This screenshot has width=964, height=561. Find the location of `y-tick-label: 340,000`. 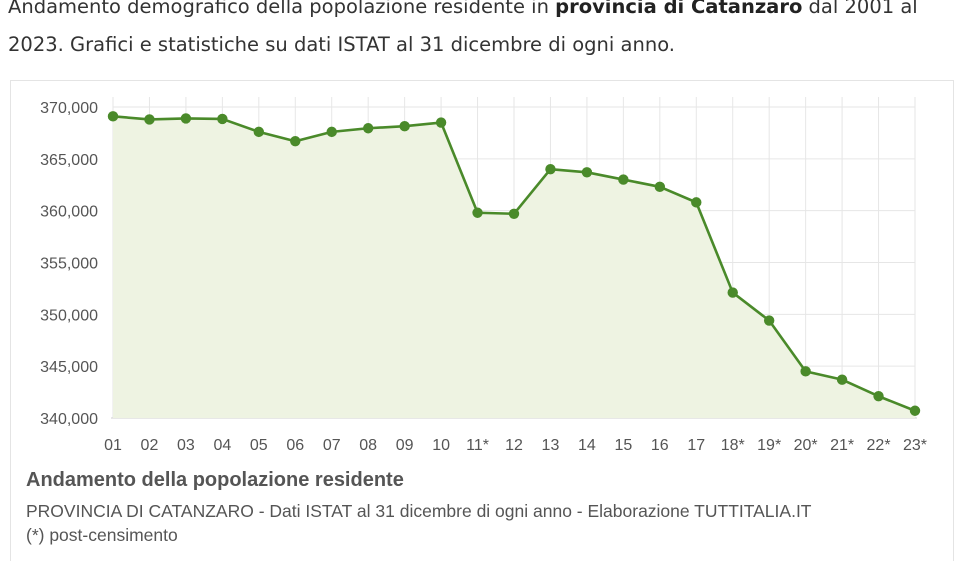

y-tick-label: 340,000 is located at coordinates (69, 419).